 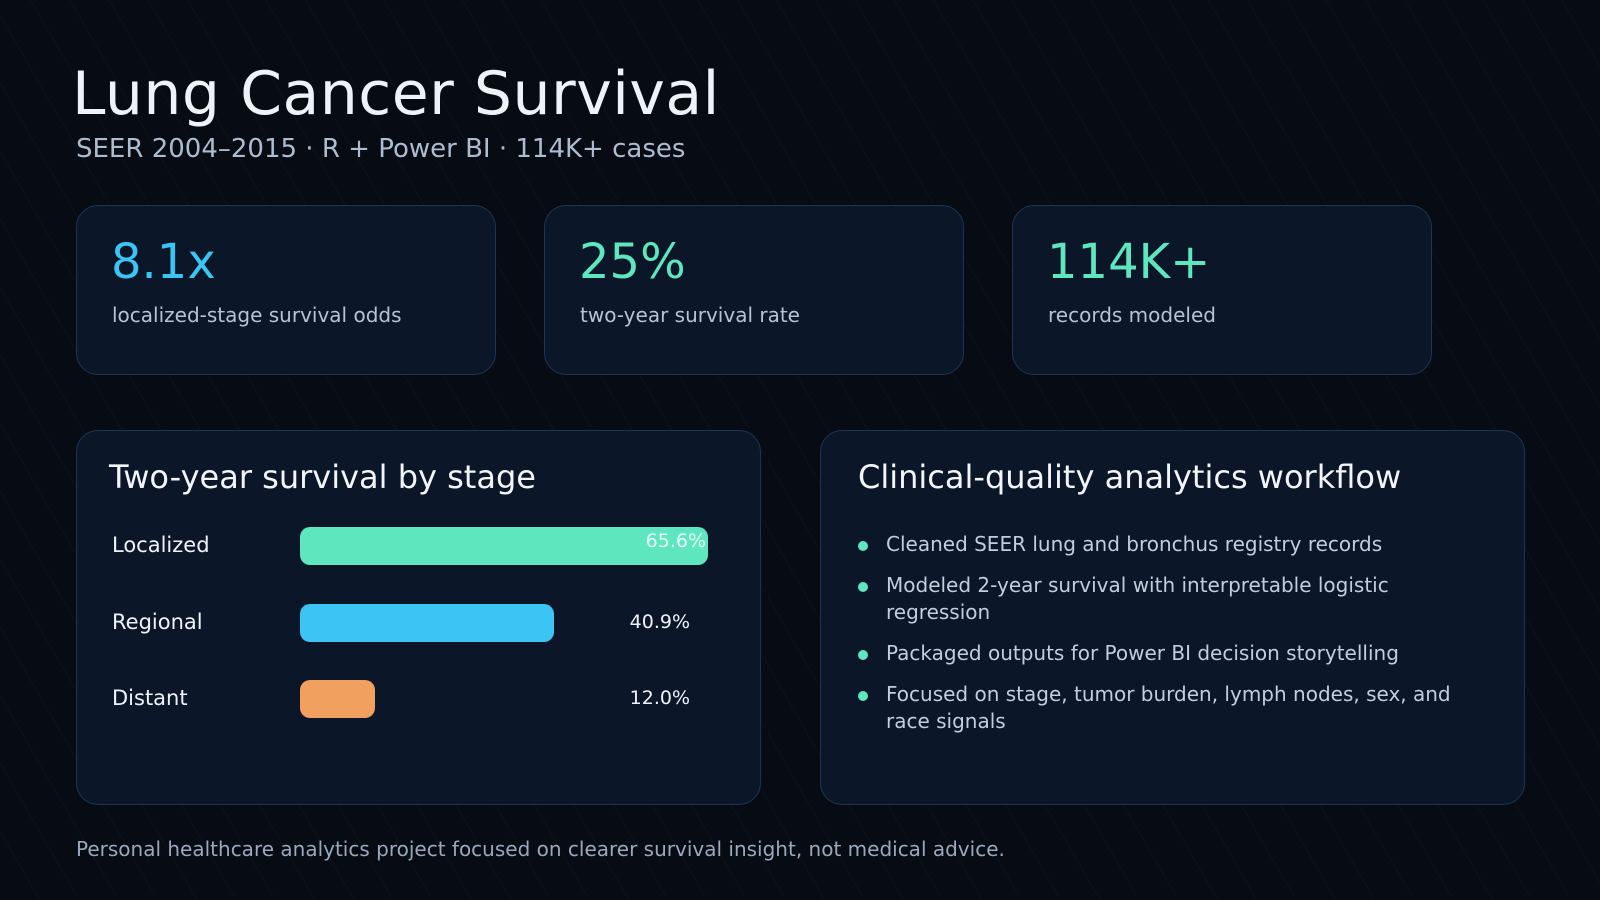 What do you see at coordinates (675, 541) in the screenshot?
I see `bar-value-label: 65.6%` at bounding box center [675, 541].